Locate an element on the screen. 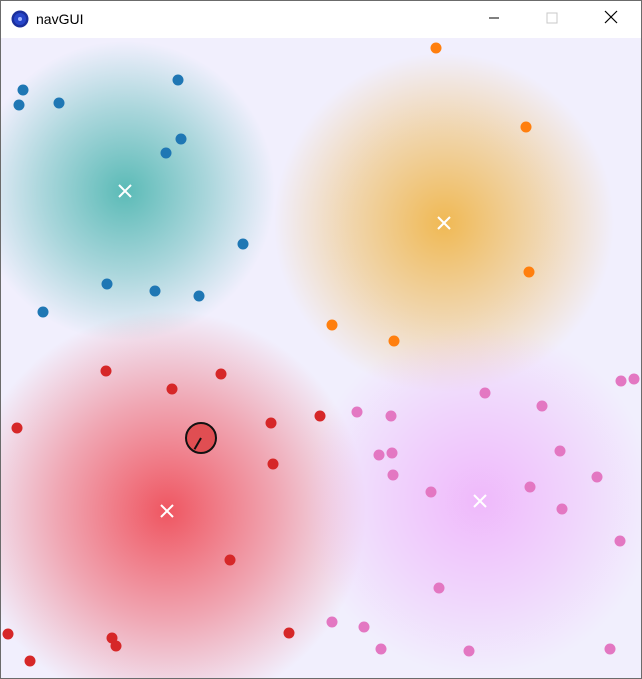 Image resolution: width=642 pixels, height=679 pixels. title-bar: navGUI is located at coordinates (321, 19).